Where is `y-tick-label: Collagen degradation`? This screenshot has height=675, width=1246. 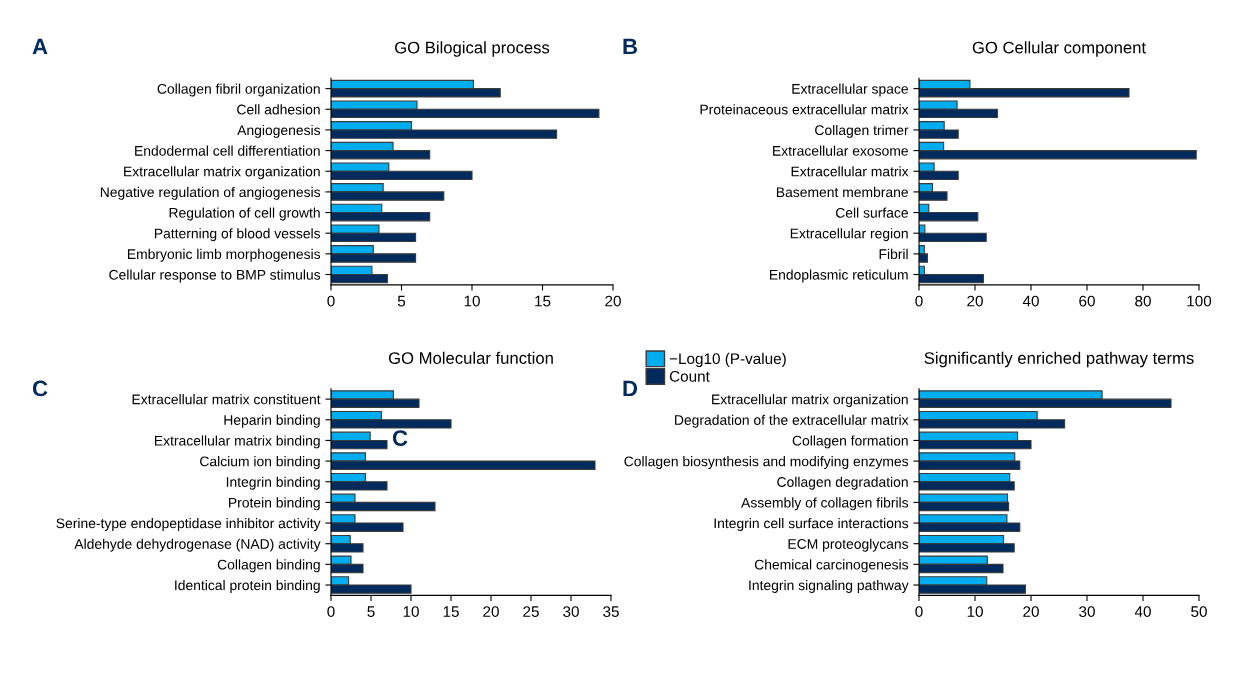 y-tick-label: Collagen degradation is located at coordinates (842, 483).